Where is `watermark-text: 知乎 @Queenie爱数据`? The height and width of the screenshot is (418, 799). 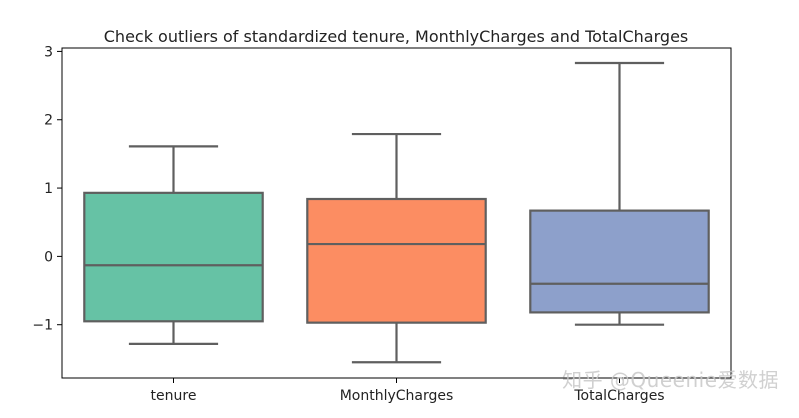
watermark-text: 知乎 @Queenie爱数据 is located at coordinates (670, 380).